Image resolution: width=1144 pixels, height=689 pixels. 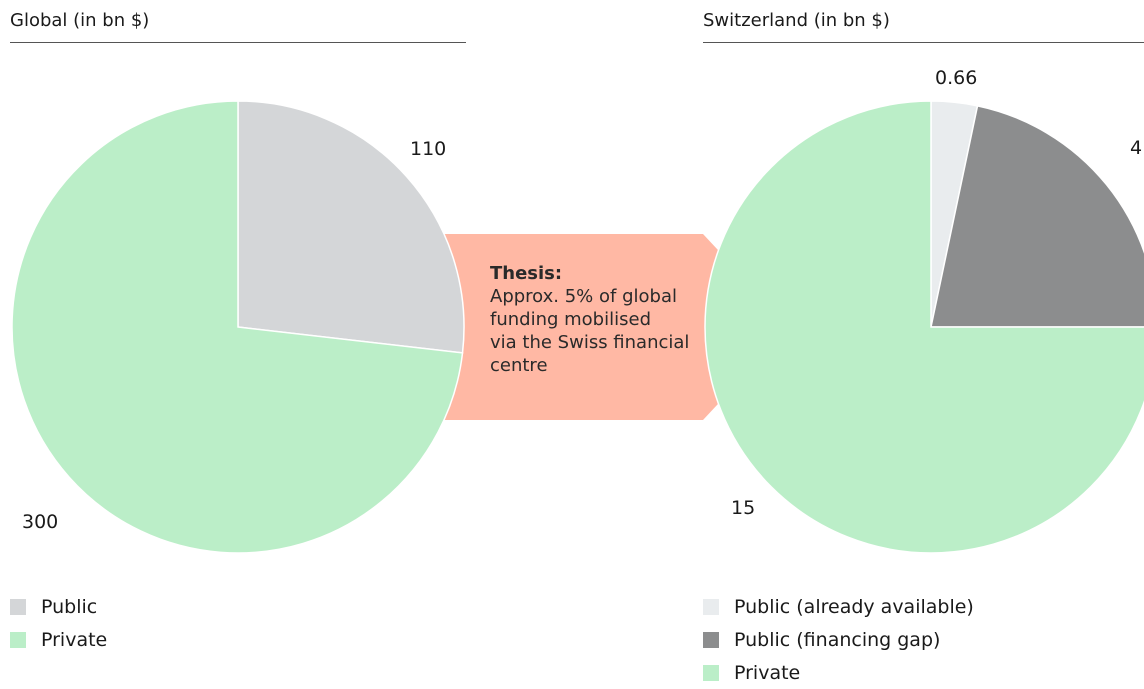 I want to click on legend-item-public-available: Public (already available), so click(x=838, y=606).